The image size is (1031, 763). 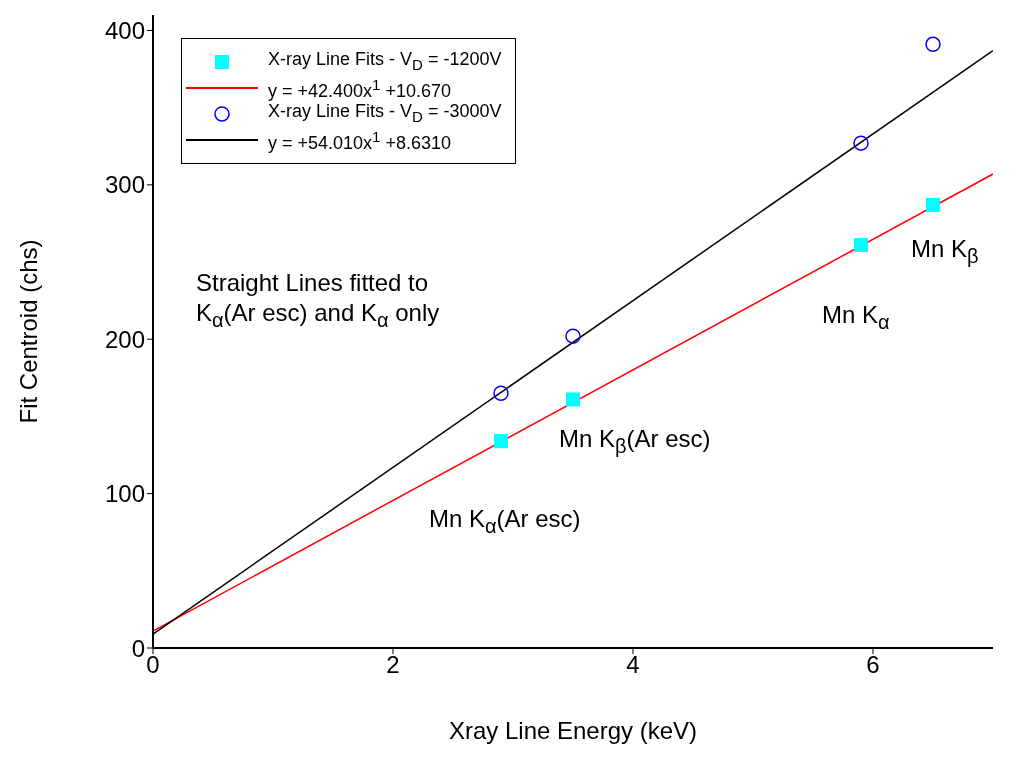 What do you see at coordinates (385, 61) in the screenshot?
I see `legend-label: X-ray Line Fits - V$_{D}$ = -1200V` at bounding box center [385, 61].